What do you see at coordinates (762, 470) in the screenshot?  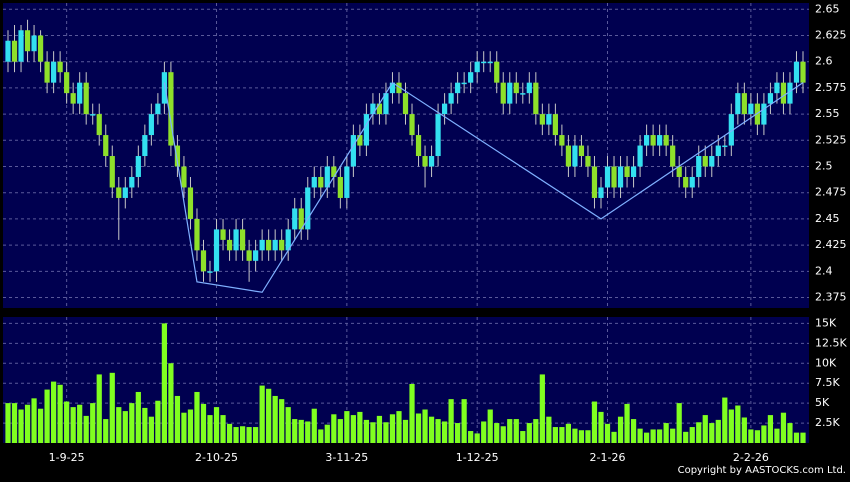 I see `copyright: Copyright by AASTOCKS.com Ltd.` at bounding box center [762, 470].